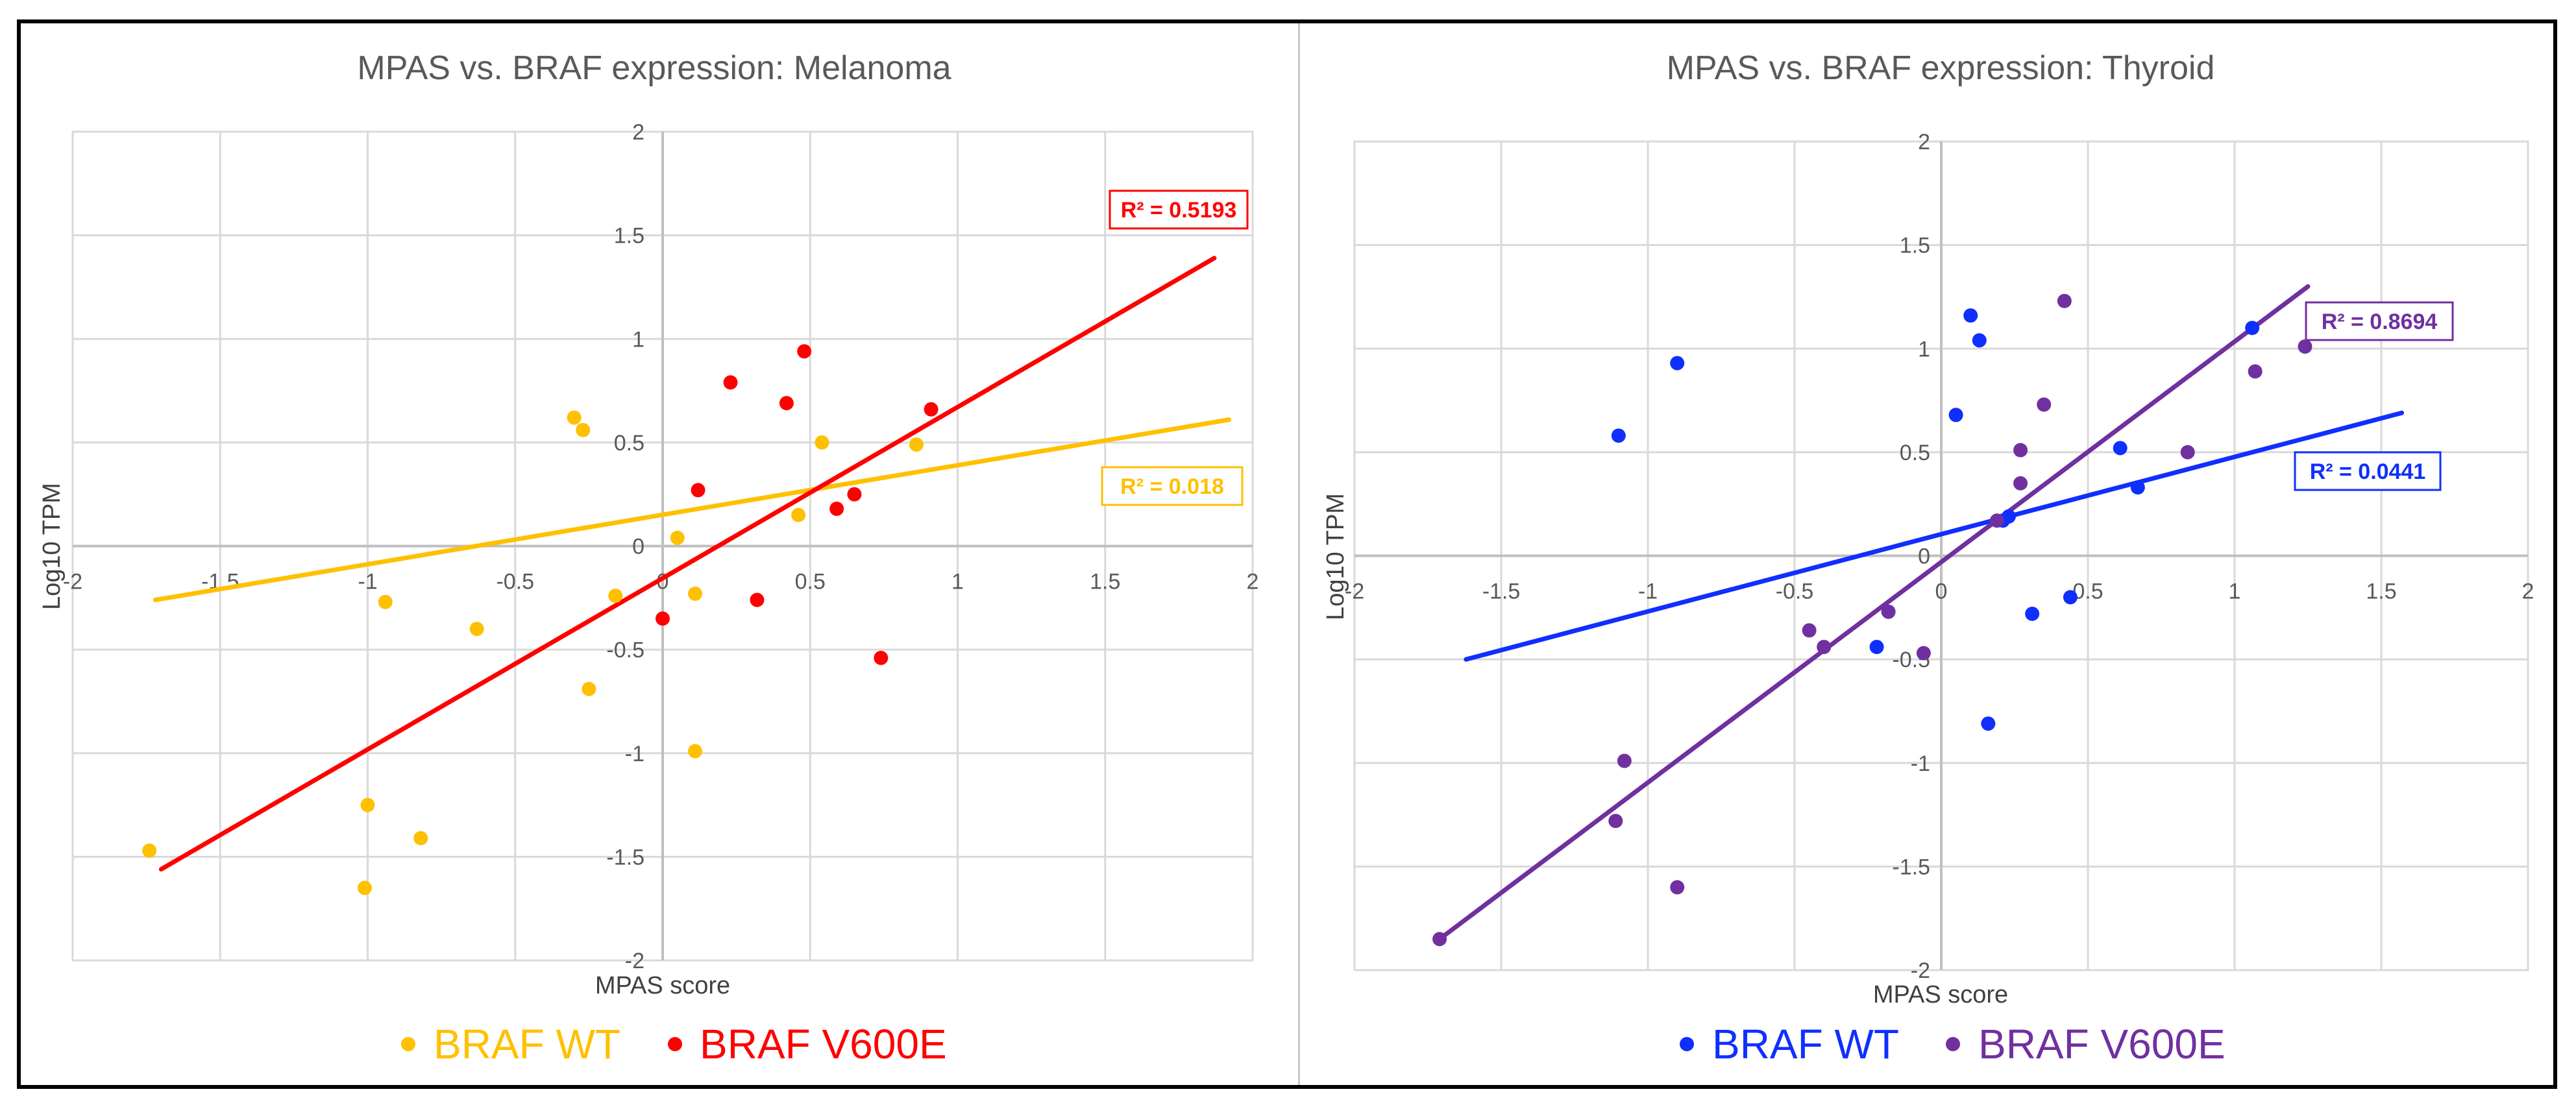 The width and height of the screenshot is (2576, 1109). I want to click on y-tick-label: -1, so click(634, 754).